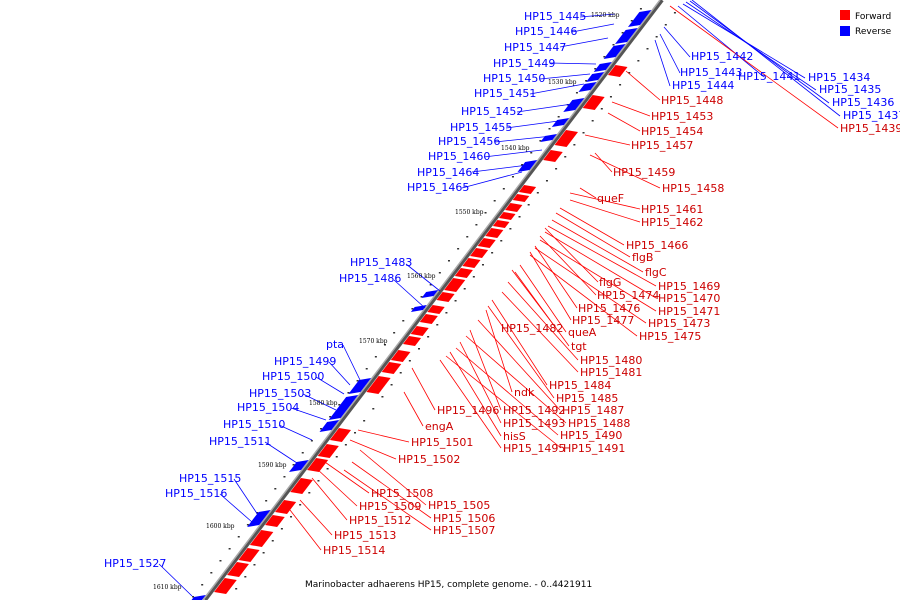 The image size is (900, 600). Describe the element at coordinates (390, 506) in the screenshot. I see `gene-label: HP15_1509` at that location.